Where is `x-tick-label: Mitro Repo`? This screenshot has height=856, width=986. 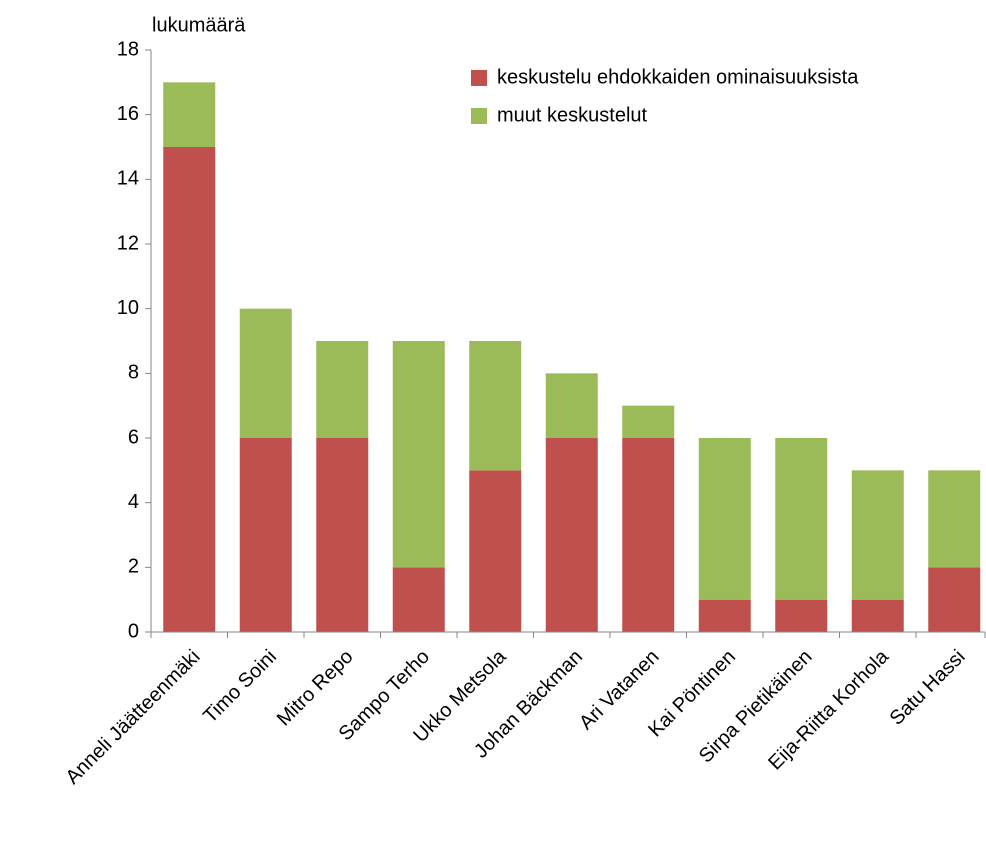
x-tick-label: Mitro Repo is located at coordinates (315, 688).